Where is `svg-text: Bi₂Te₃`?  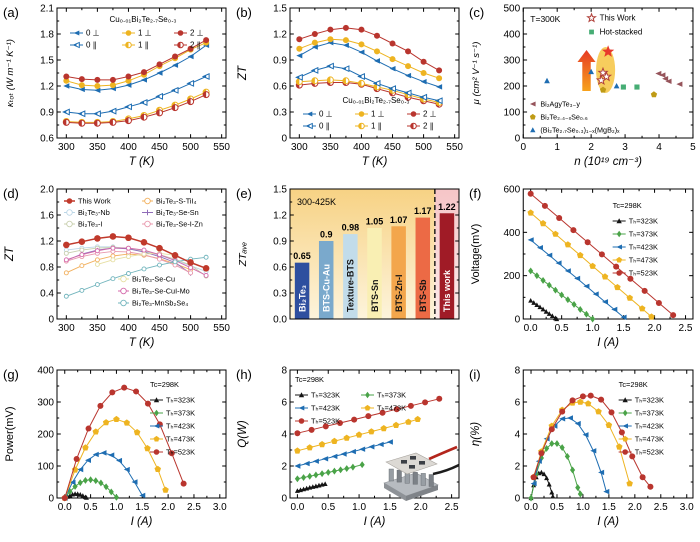 svg-text: Bi₂Te₃ is located at coordinates (302, 298).